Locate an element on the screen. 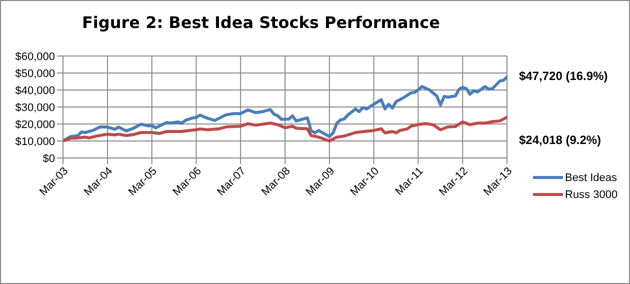  legend-label: Russ 3000 is located at coordinates (591, 194).